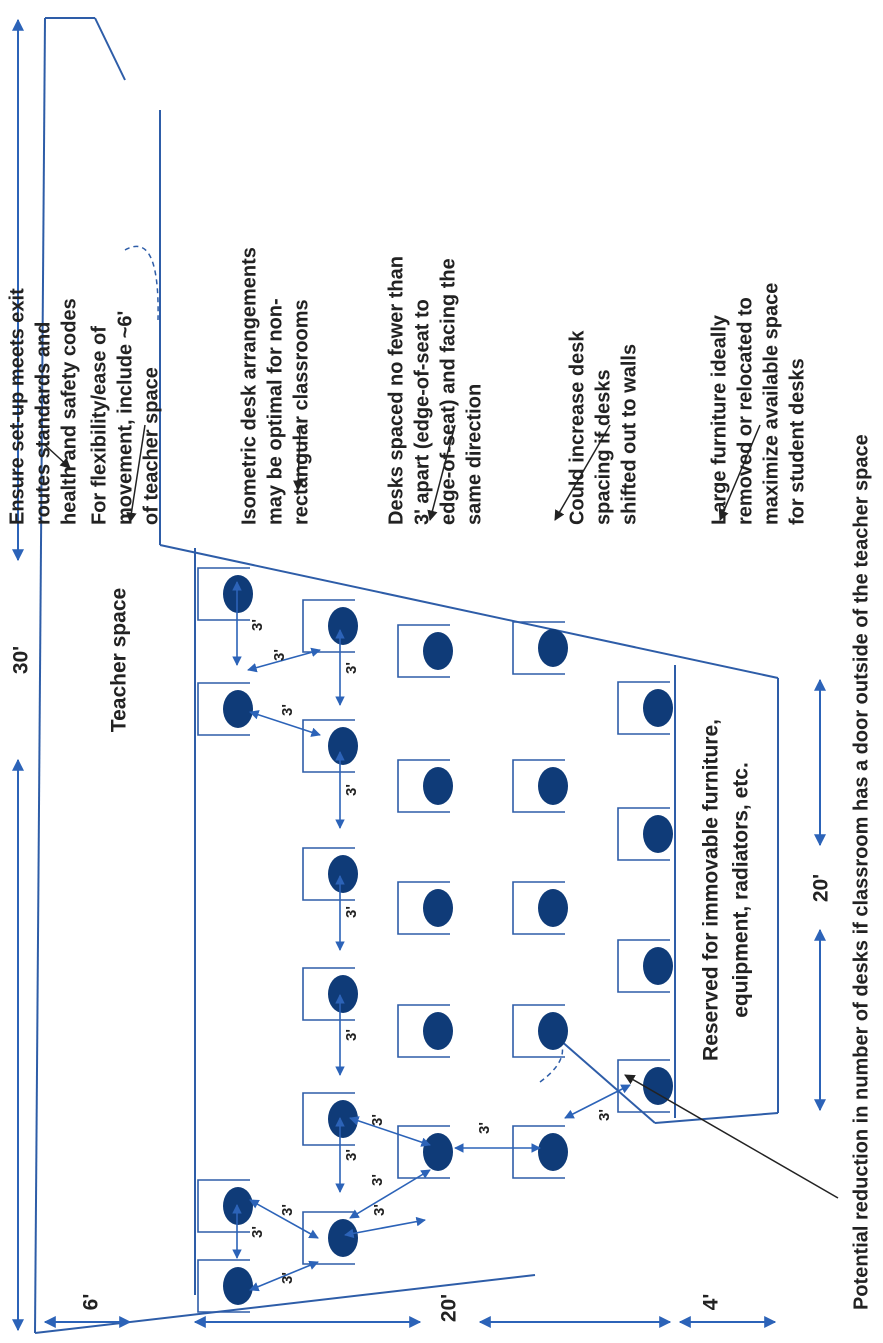 The image size is (883, 1343). Describe the element at coordinates (821, 888) in the screenshot. I see `dim-back-width-label: 20'` at that location.